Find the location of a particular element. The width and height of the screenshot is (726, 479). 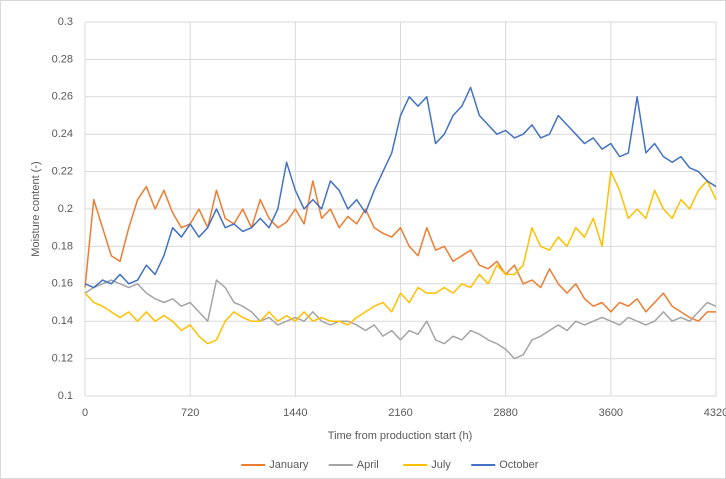

x-tick-label: 3600 is located at coordinates (611, 413).